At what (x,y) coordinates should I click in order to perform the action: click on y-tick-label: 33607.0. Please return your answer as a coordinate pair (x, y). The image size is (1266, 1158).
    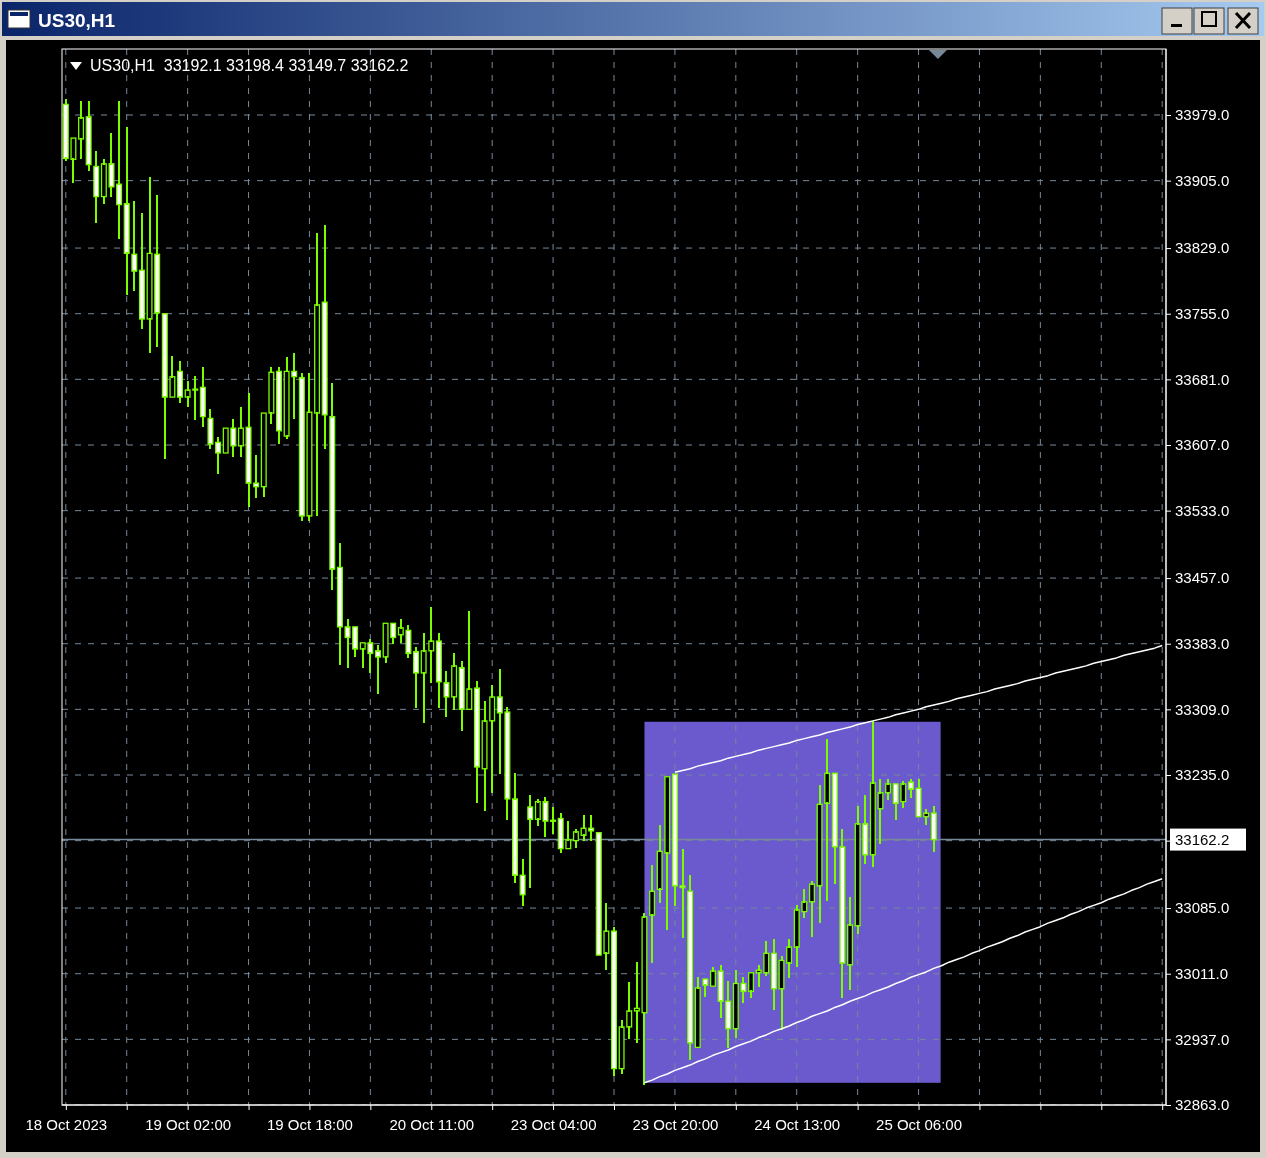
    Looking at the image, I should click on (1202, 445).